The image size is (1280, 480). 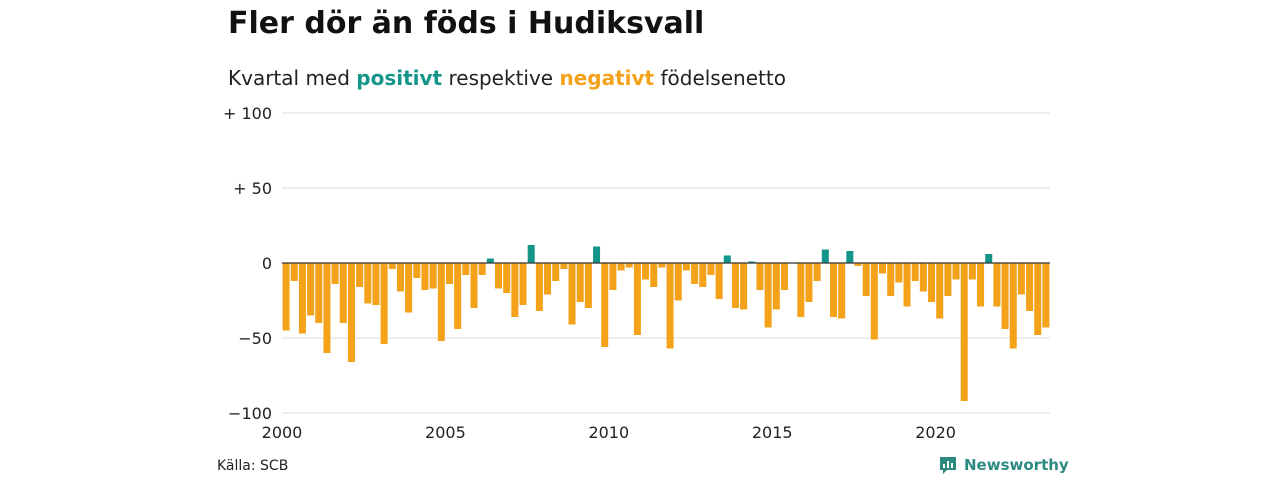 I want to click on y-tick-label: −50, so click(x=255, y=338).